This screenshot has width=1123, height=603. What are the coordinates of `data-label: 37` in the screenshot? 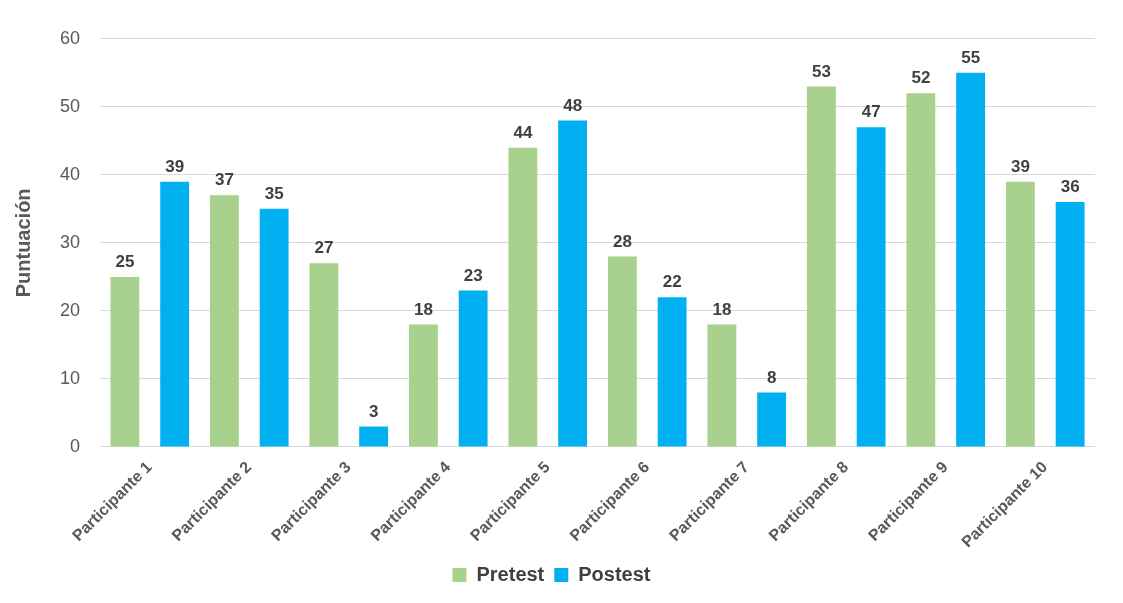 It's located at (224, 180).